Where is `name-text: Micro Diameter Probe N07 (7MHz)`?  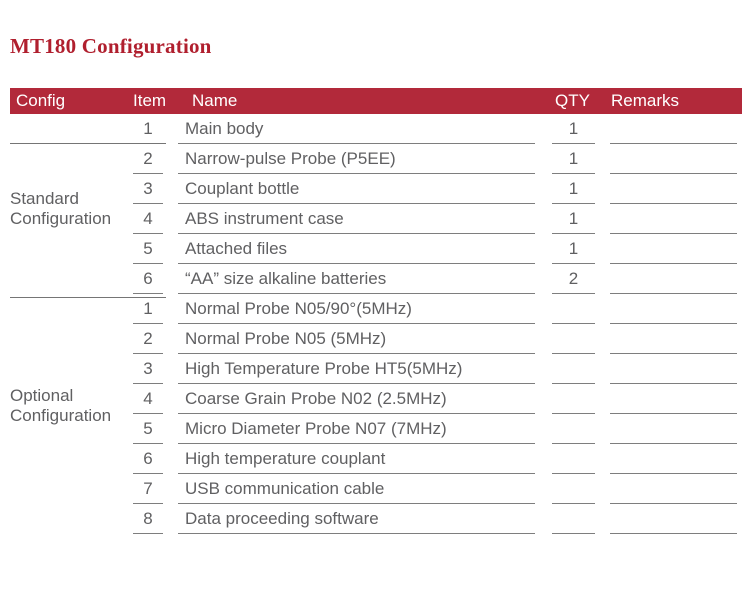 name-text: Micro Diameter Probe N07 (7MHz) is located at coordinates (356, 429).